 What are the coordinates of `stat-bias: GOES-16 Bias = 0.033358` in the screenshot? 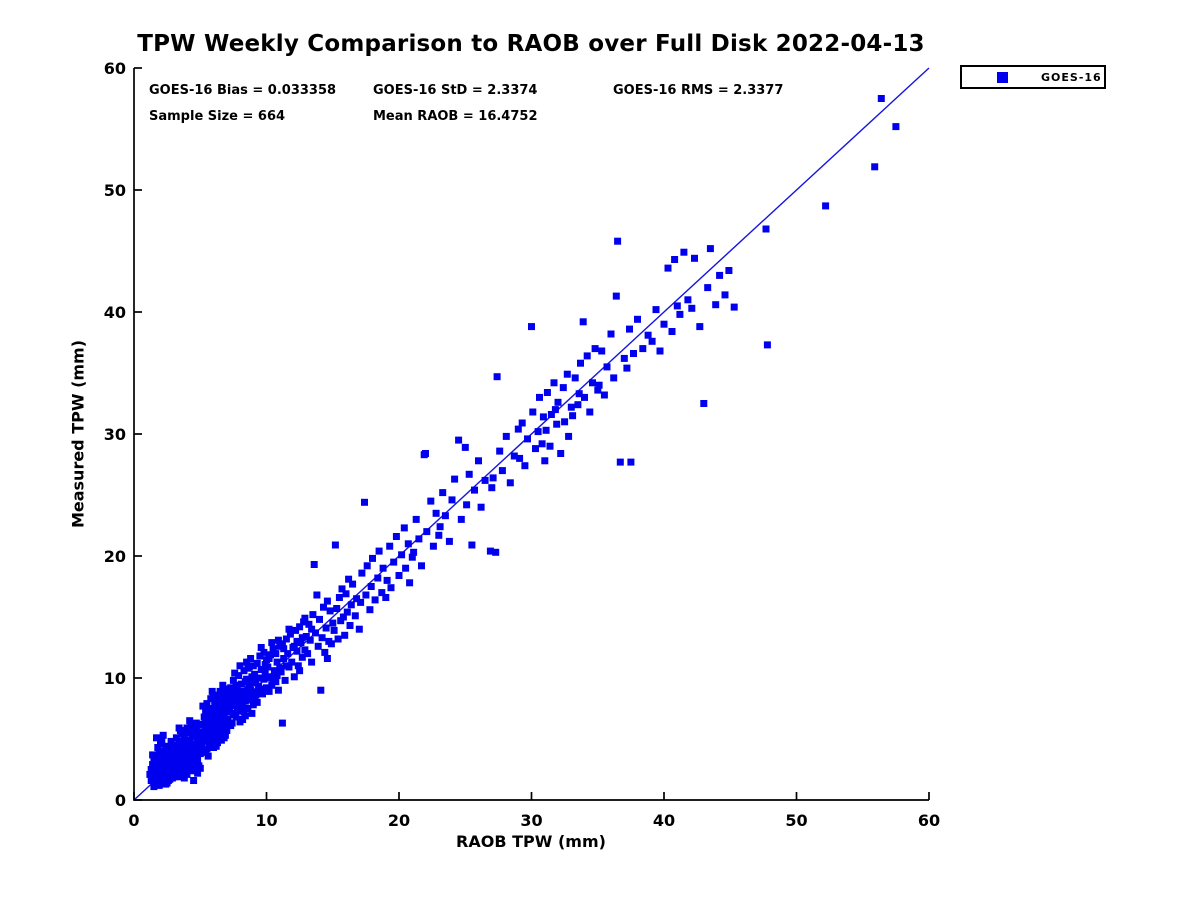 It's located at (243, 90).